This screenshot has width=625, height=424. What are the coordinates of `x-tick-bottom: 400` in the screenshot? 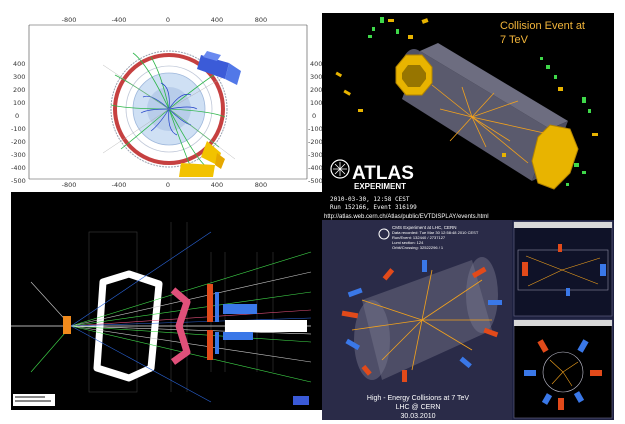 It's located at (217, 185).